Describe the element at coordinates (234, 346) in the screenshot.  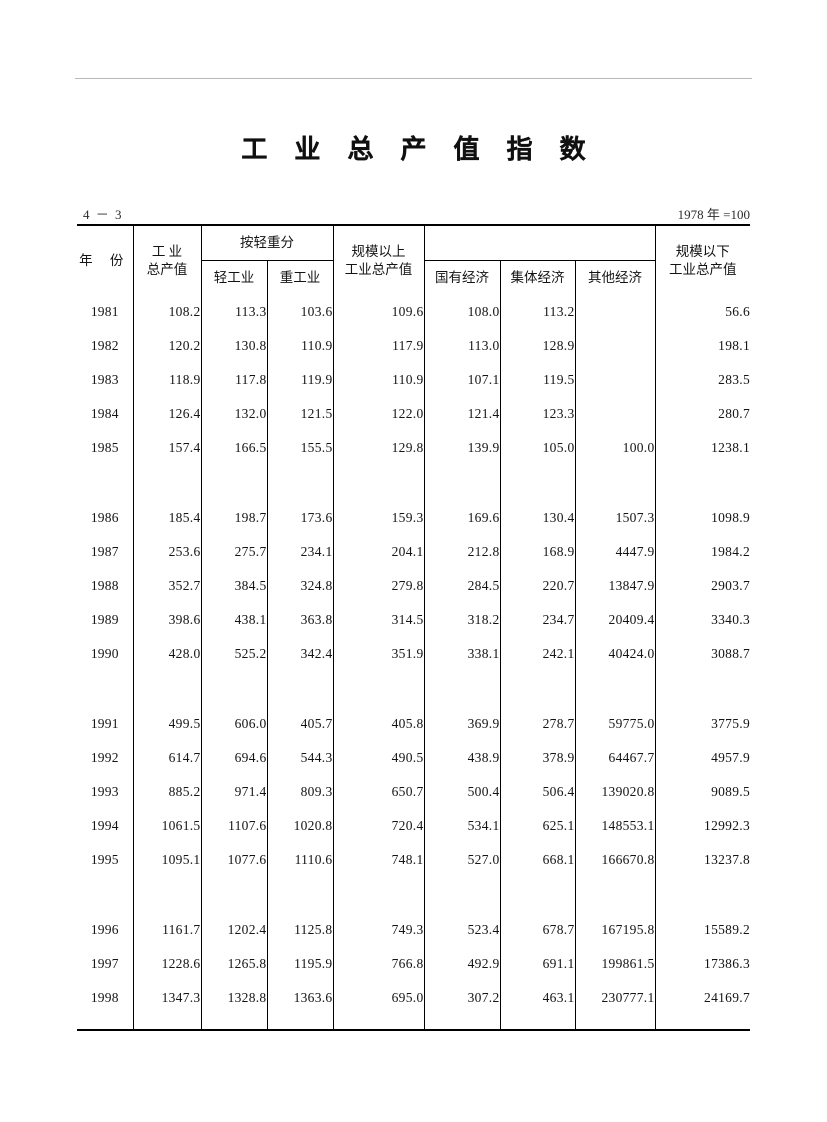
I see `value-cell-light: 130.8` at that location.